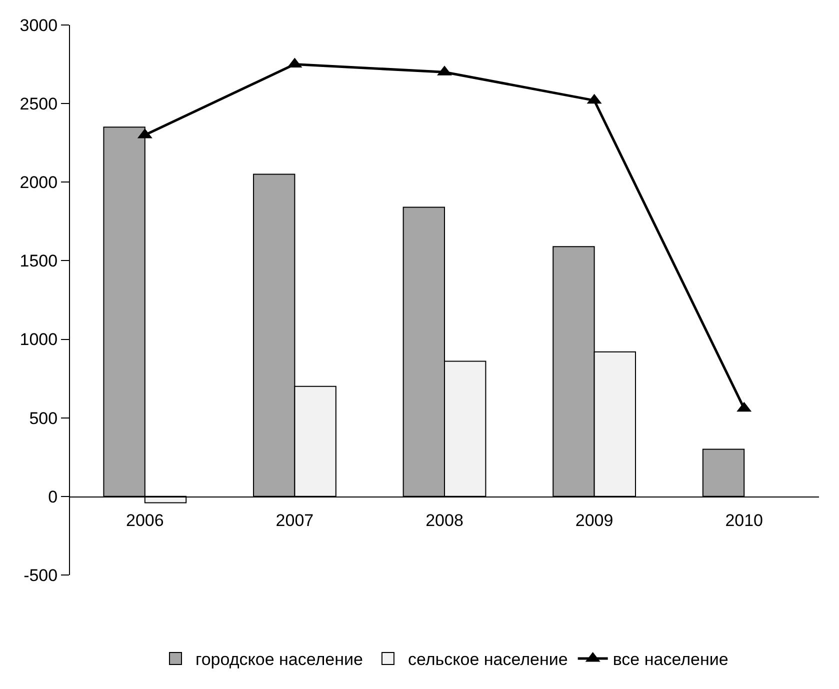 Image resolution: width=839 pixels, height=689 pixels. What do you see at coordinates (39, 182) in the screenshot?
I see `y-tick-label: 2000` at bounding box center [39, 182].